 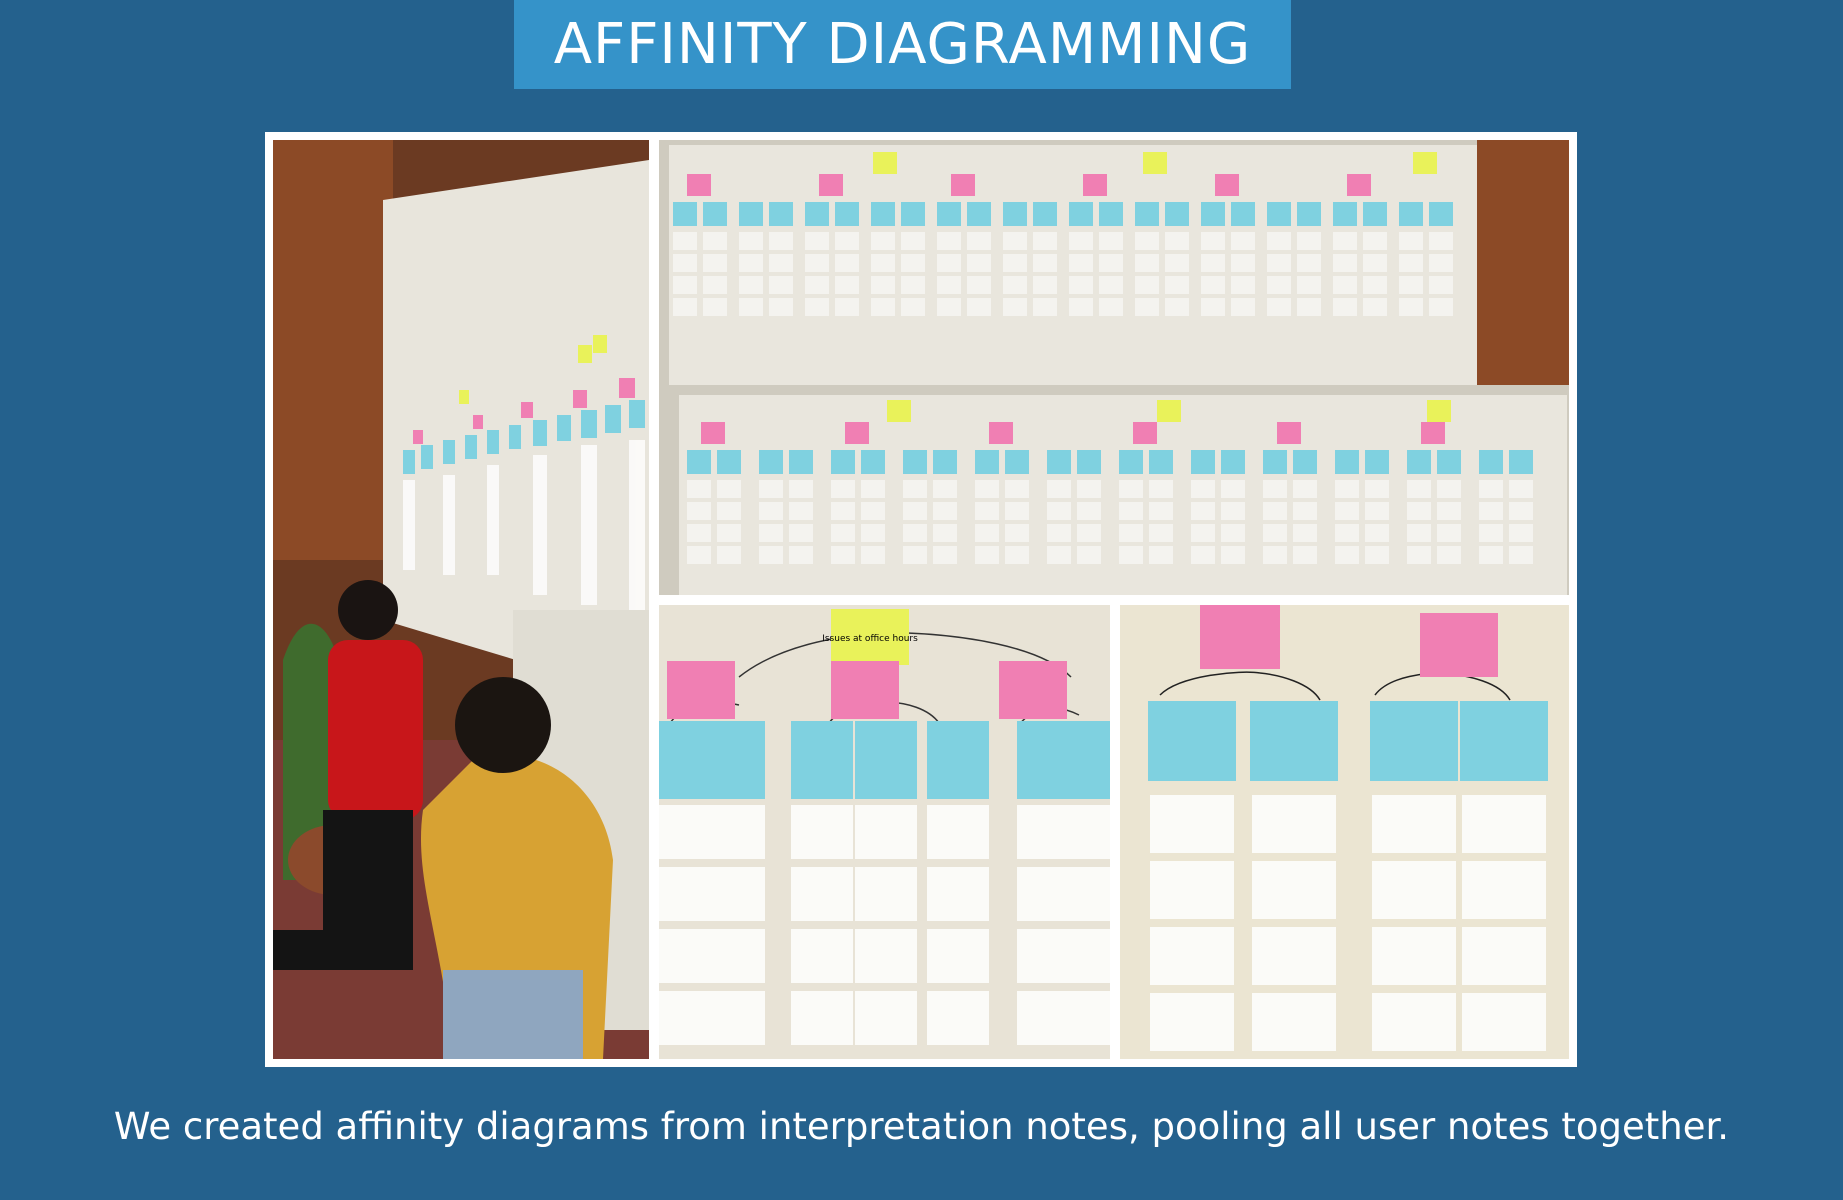 What do you see at coordinates (902, 44) in the screenshot?
I see `title-banner: AFFINITY DIAGRAMMING` at bounding box center [902, 44].